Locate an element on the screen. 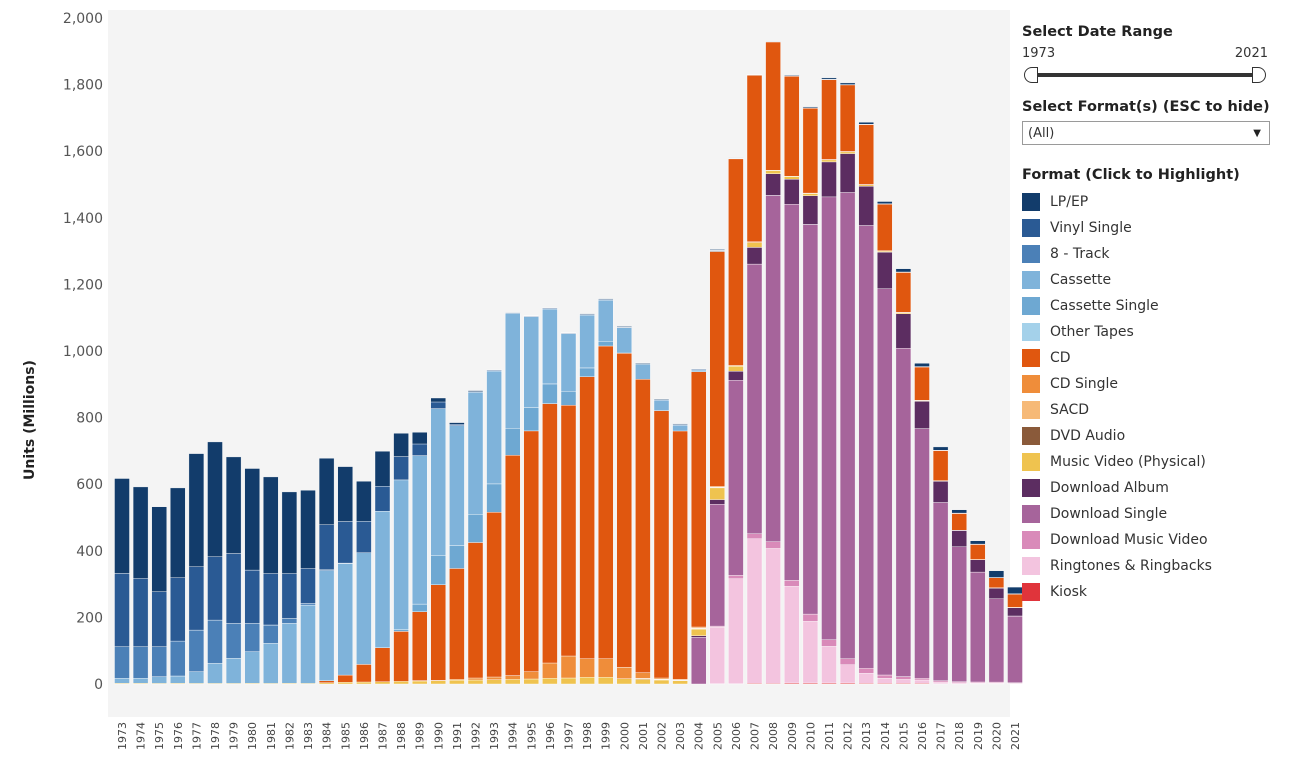  bar-segment-download-single-2005 is located at coordinates (717, 565).